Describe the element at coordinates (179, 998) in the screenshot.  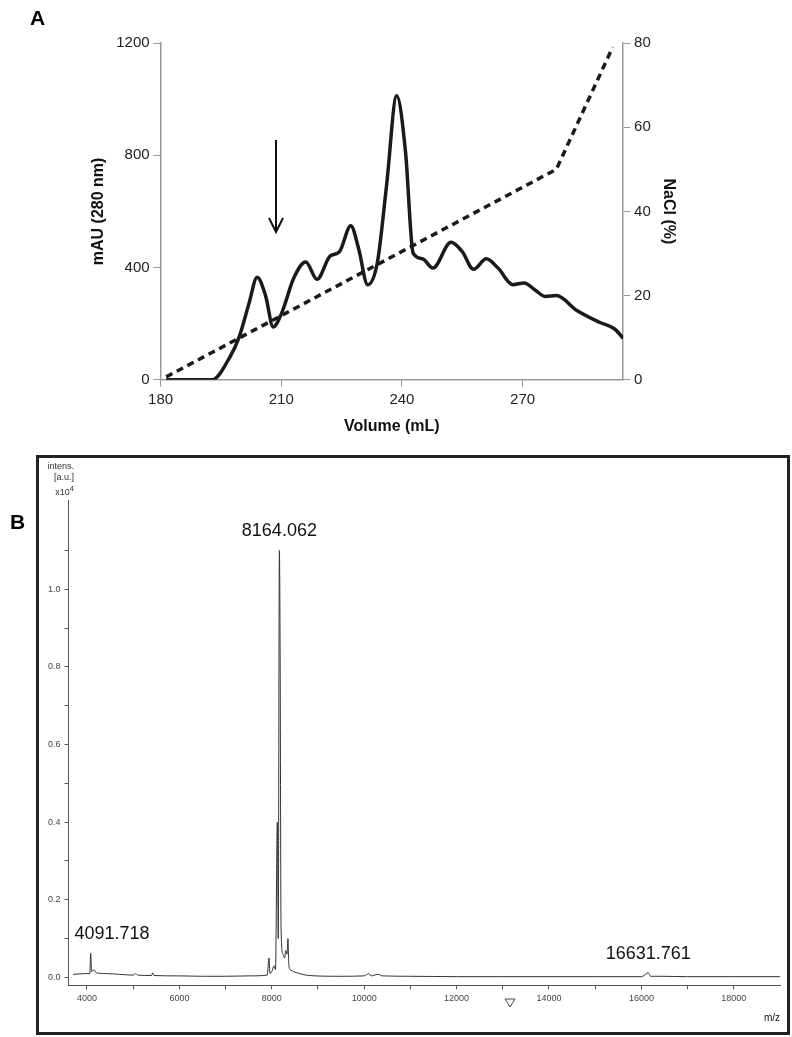
I see `x-tick-label: 6000` at that location.